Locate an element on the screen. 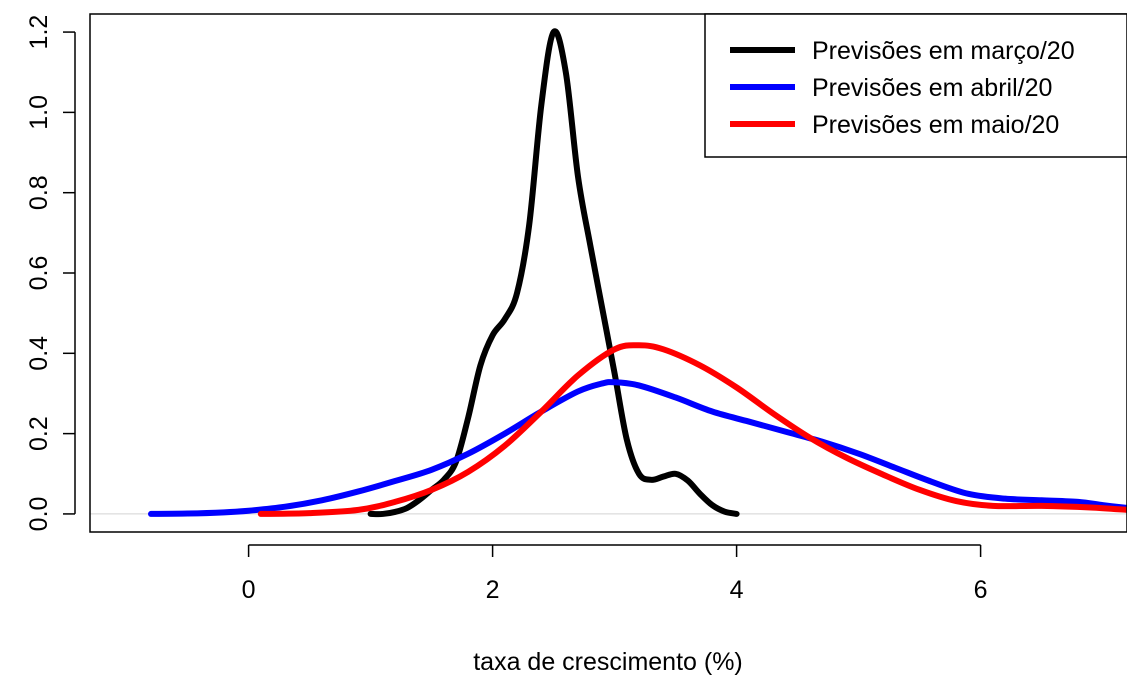 Image resolution: width=1127 pixels, height=675 pixels. legend-label-marco: Previsões em março/20 is located at coordinates (943, 51).